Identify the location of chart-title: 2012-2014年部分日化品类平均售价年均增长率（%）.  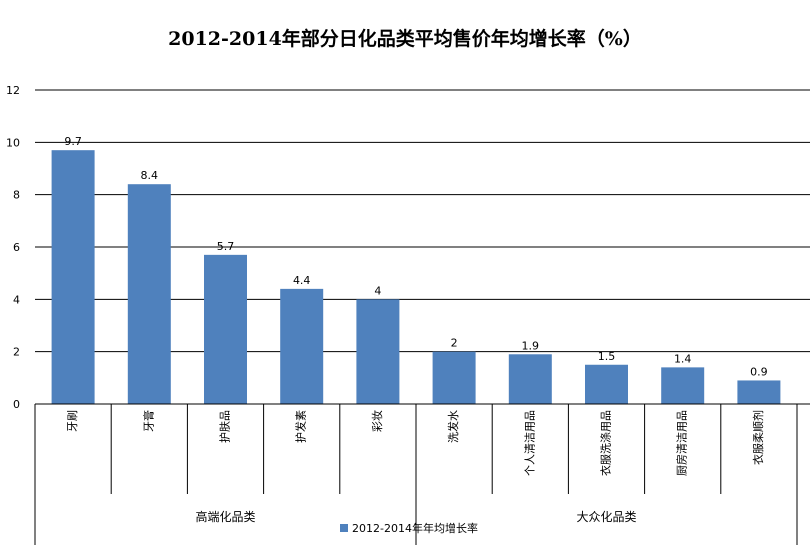
(405, 39).